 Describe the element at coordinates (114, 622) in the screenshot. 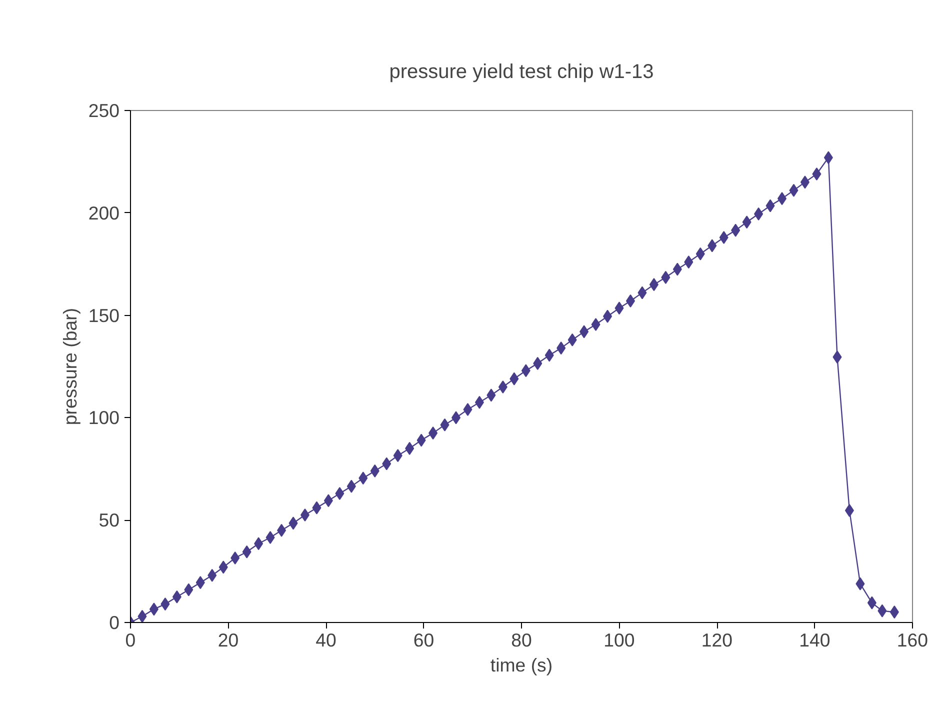

I see `y-tick-label: 0` at that location.